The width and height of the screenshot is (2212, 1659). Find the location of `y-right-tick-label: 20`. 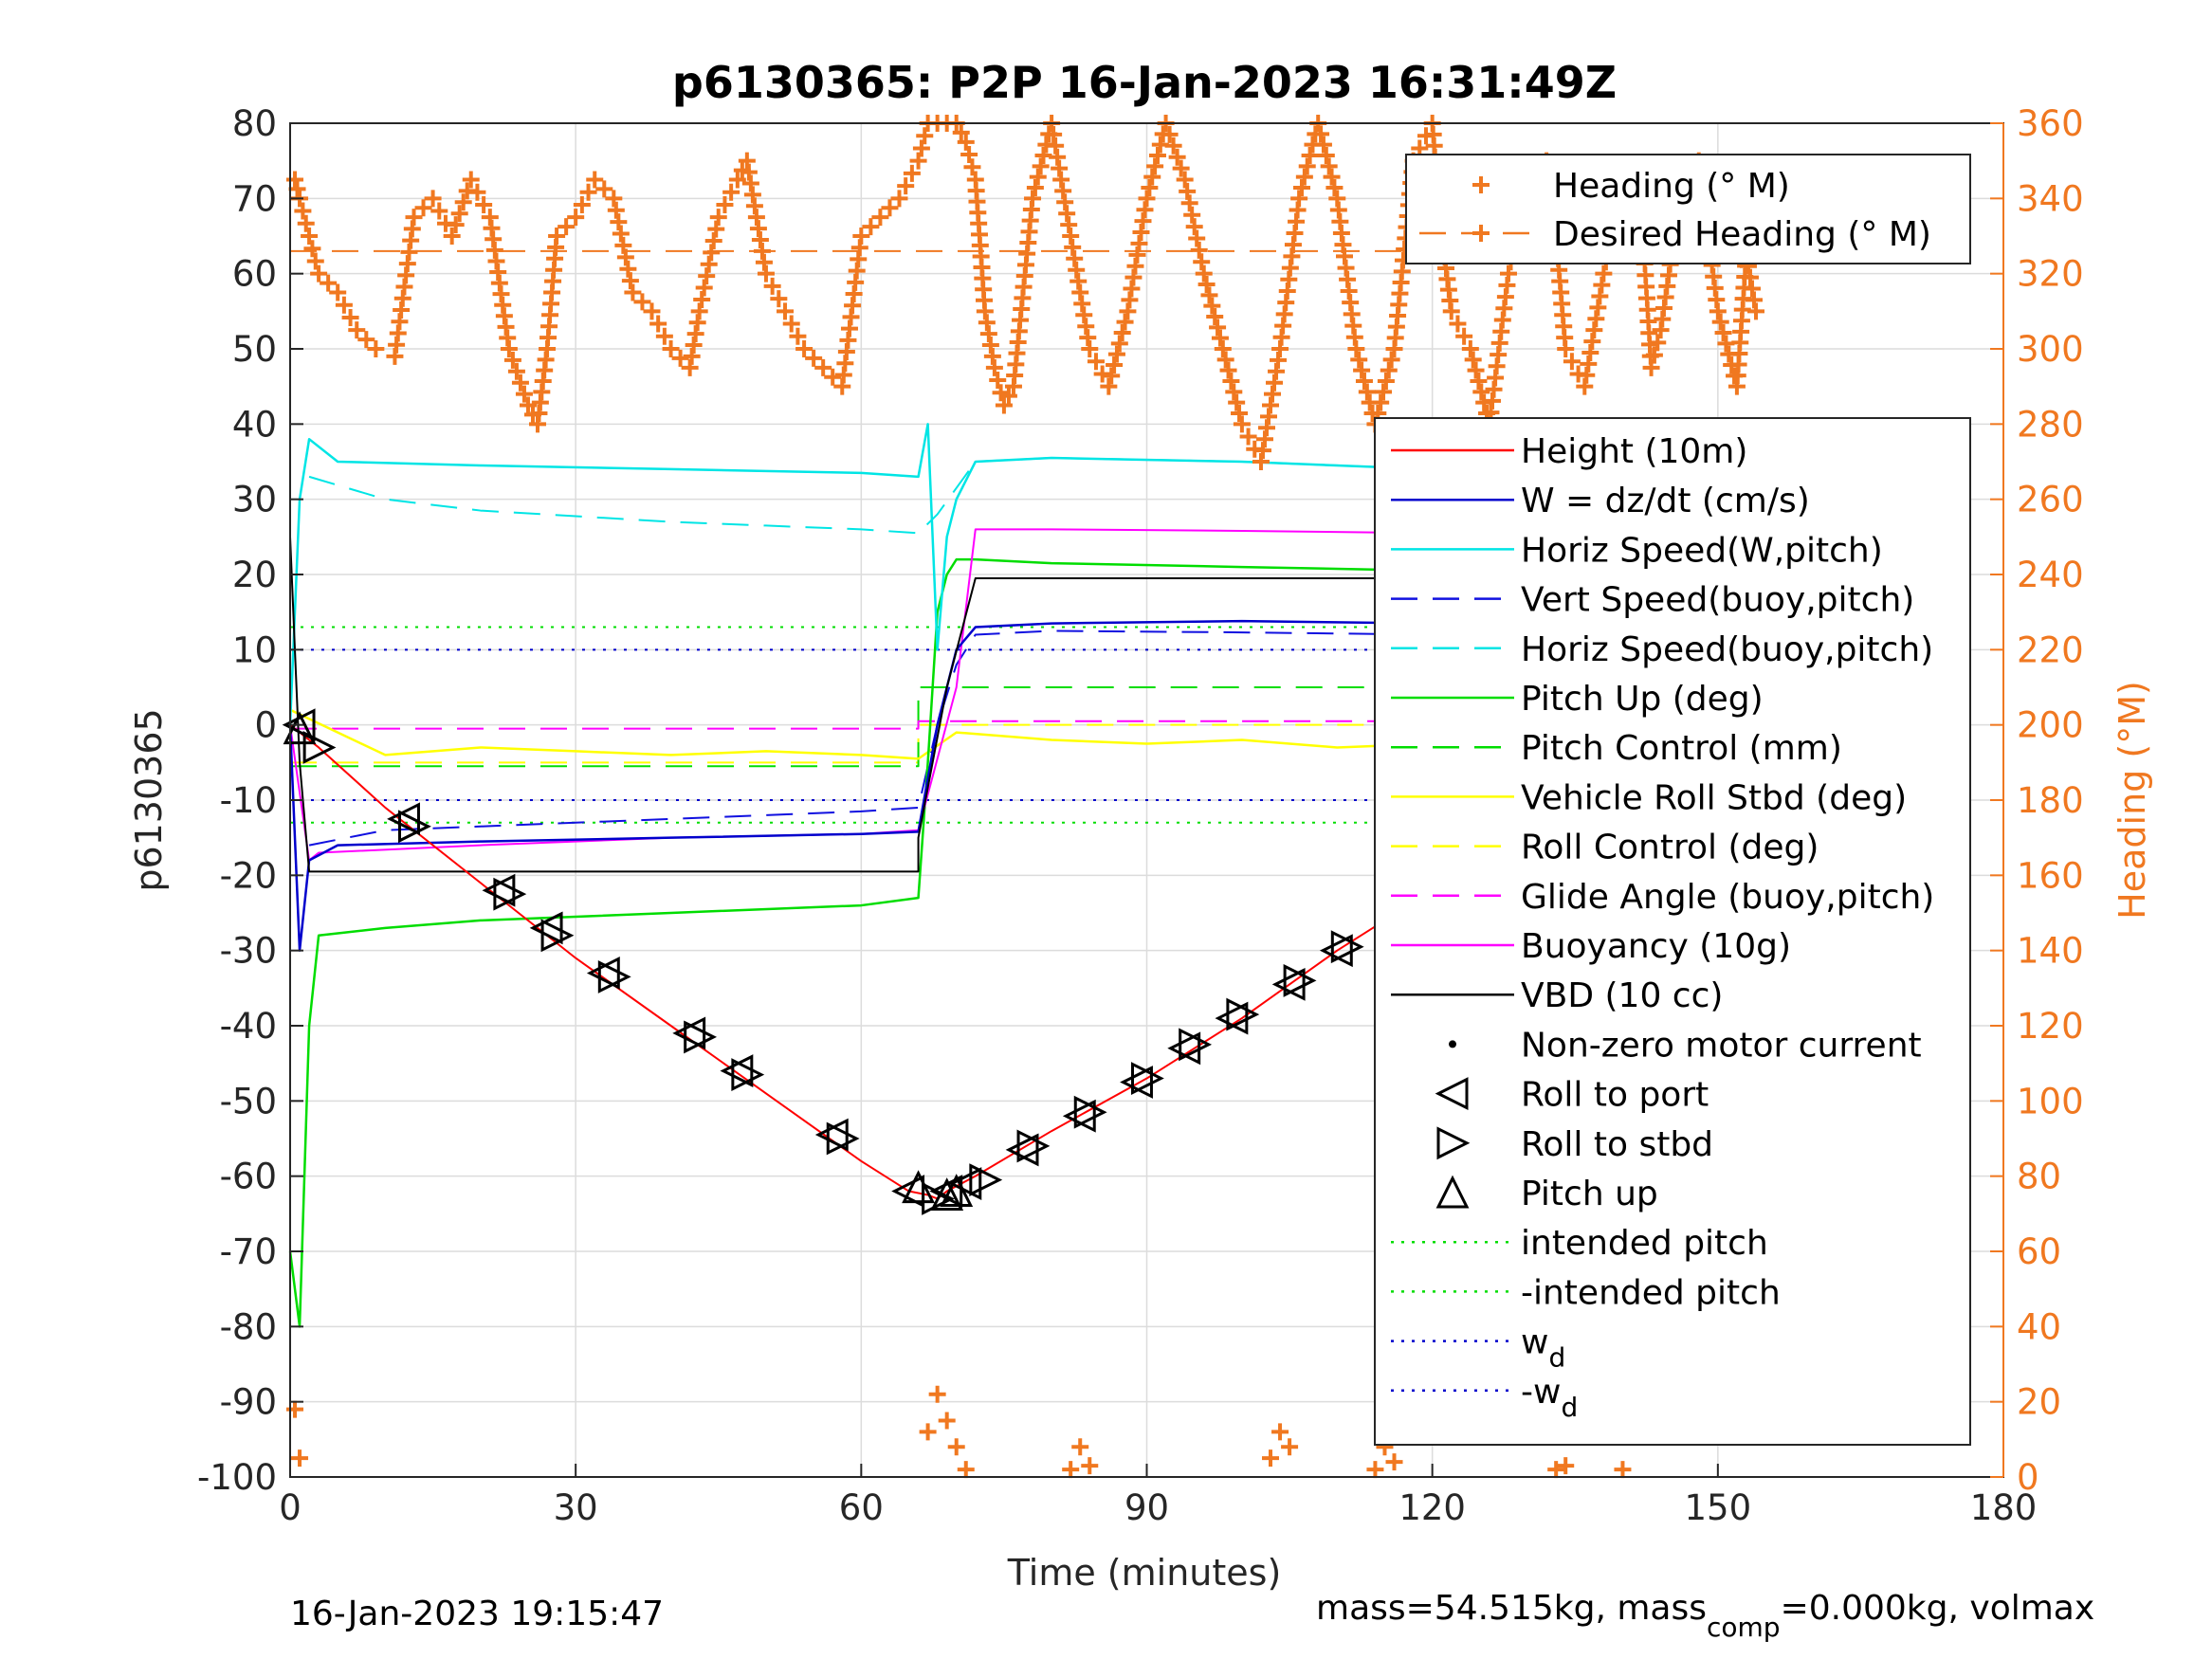

y-right-tick-label: 20 is located at coordinates (2039, 1402).